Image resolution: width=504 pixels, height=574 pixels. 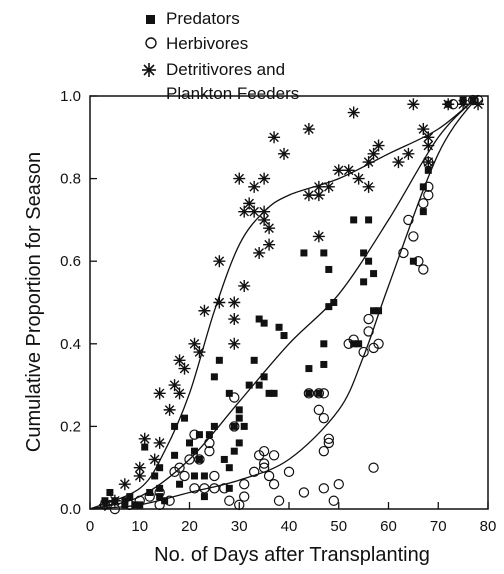 I want to click on x-tick-label: 0, so click(x=90, y=526).